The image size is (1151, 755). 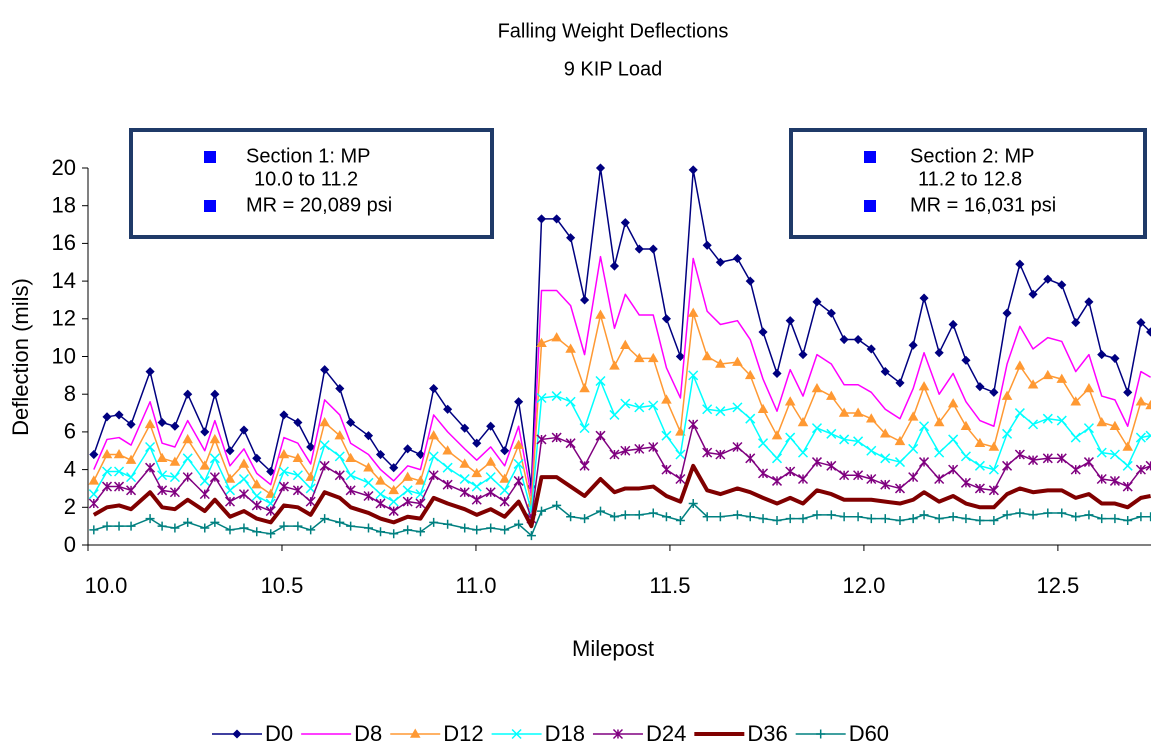 What do you see at coordinates (64, 167) in the screenshot?
I see `y-tick-label: 20` at bounding box center [64, 167].